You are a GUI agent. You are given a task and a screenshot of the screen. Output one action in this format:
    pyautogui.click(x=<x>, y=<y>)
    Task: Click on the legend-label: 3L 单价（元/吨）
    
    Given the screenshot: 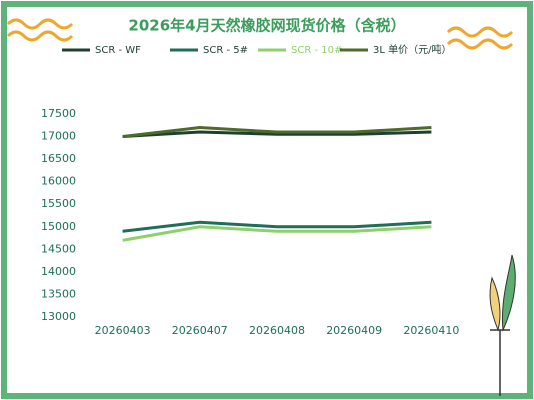 What is the action you would take?
    pyautogui.click(x=412, y=49)
    